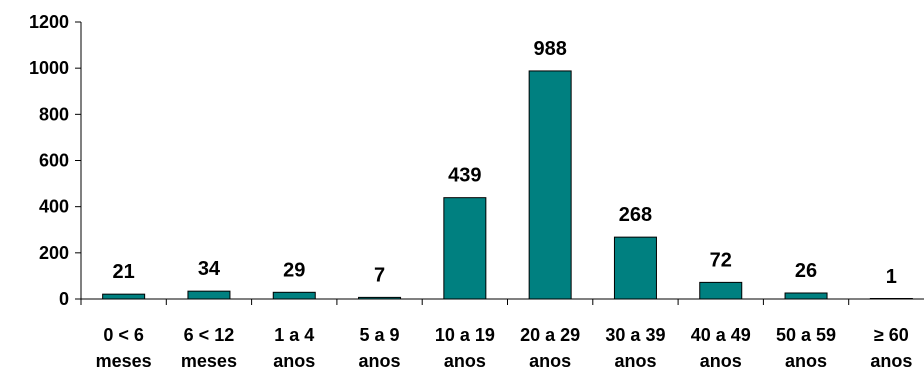 This screenshot has height=376, width=924. I want to click on data-label: 34, so click(209, 269).